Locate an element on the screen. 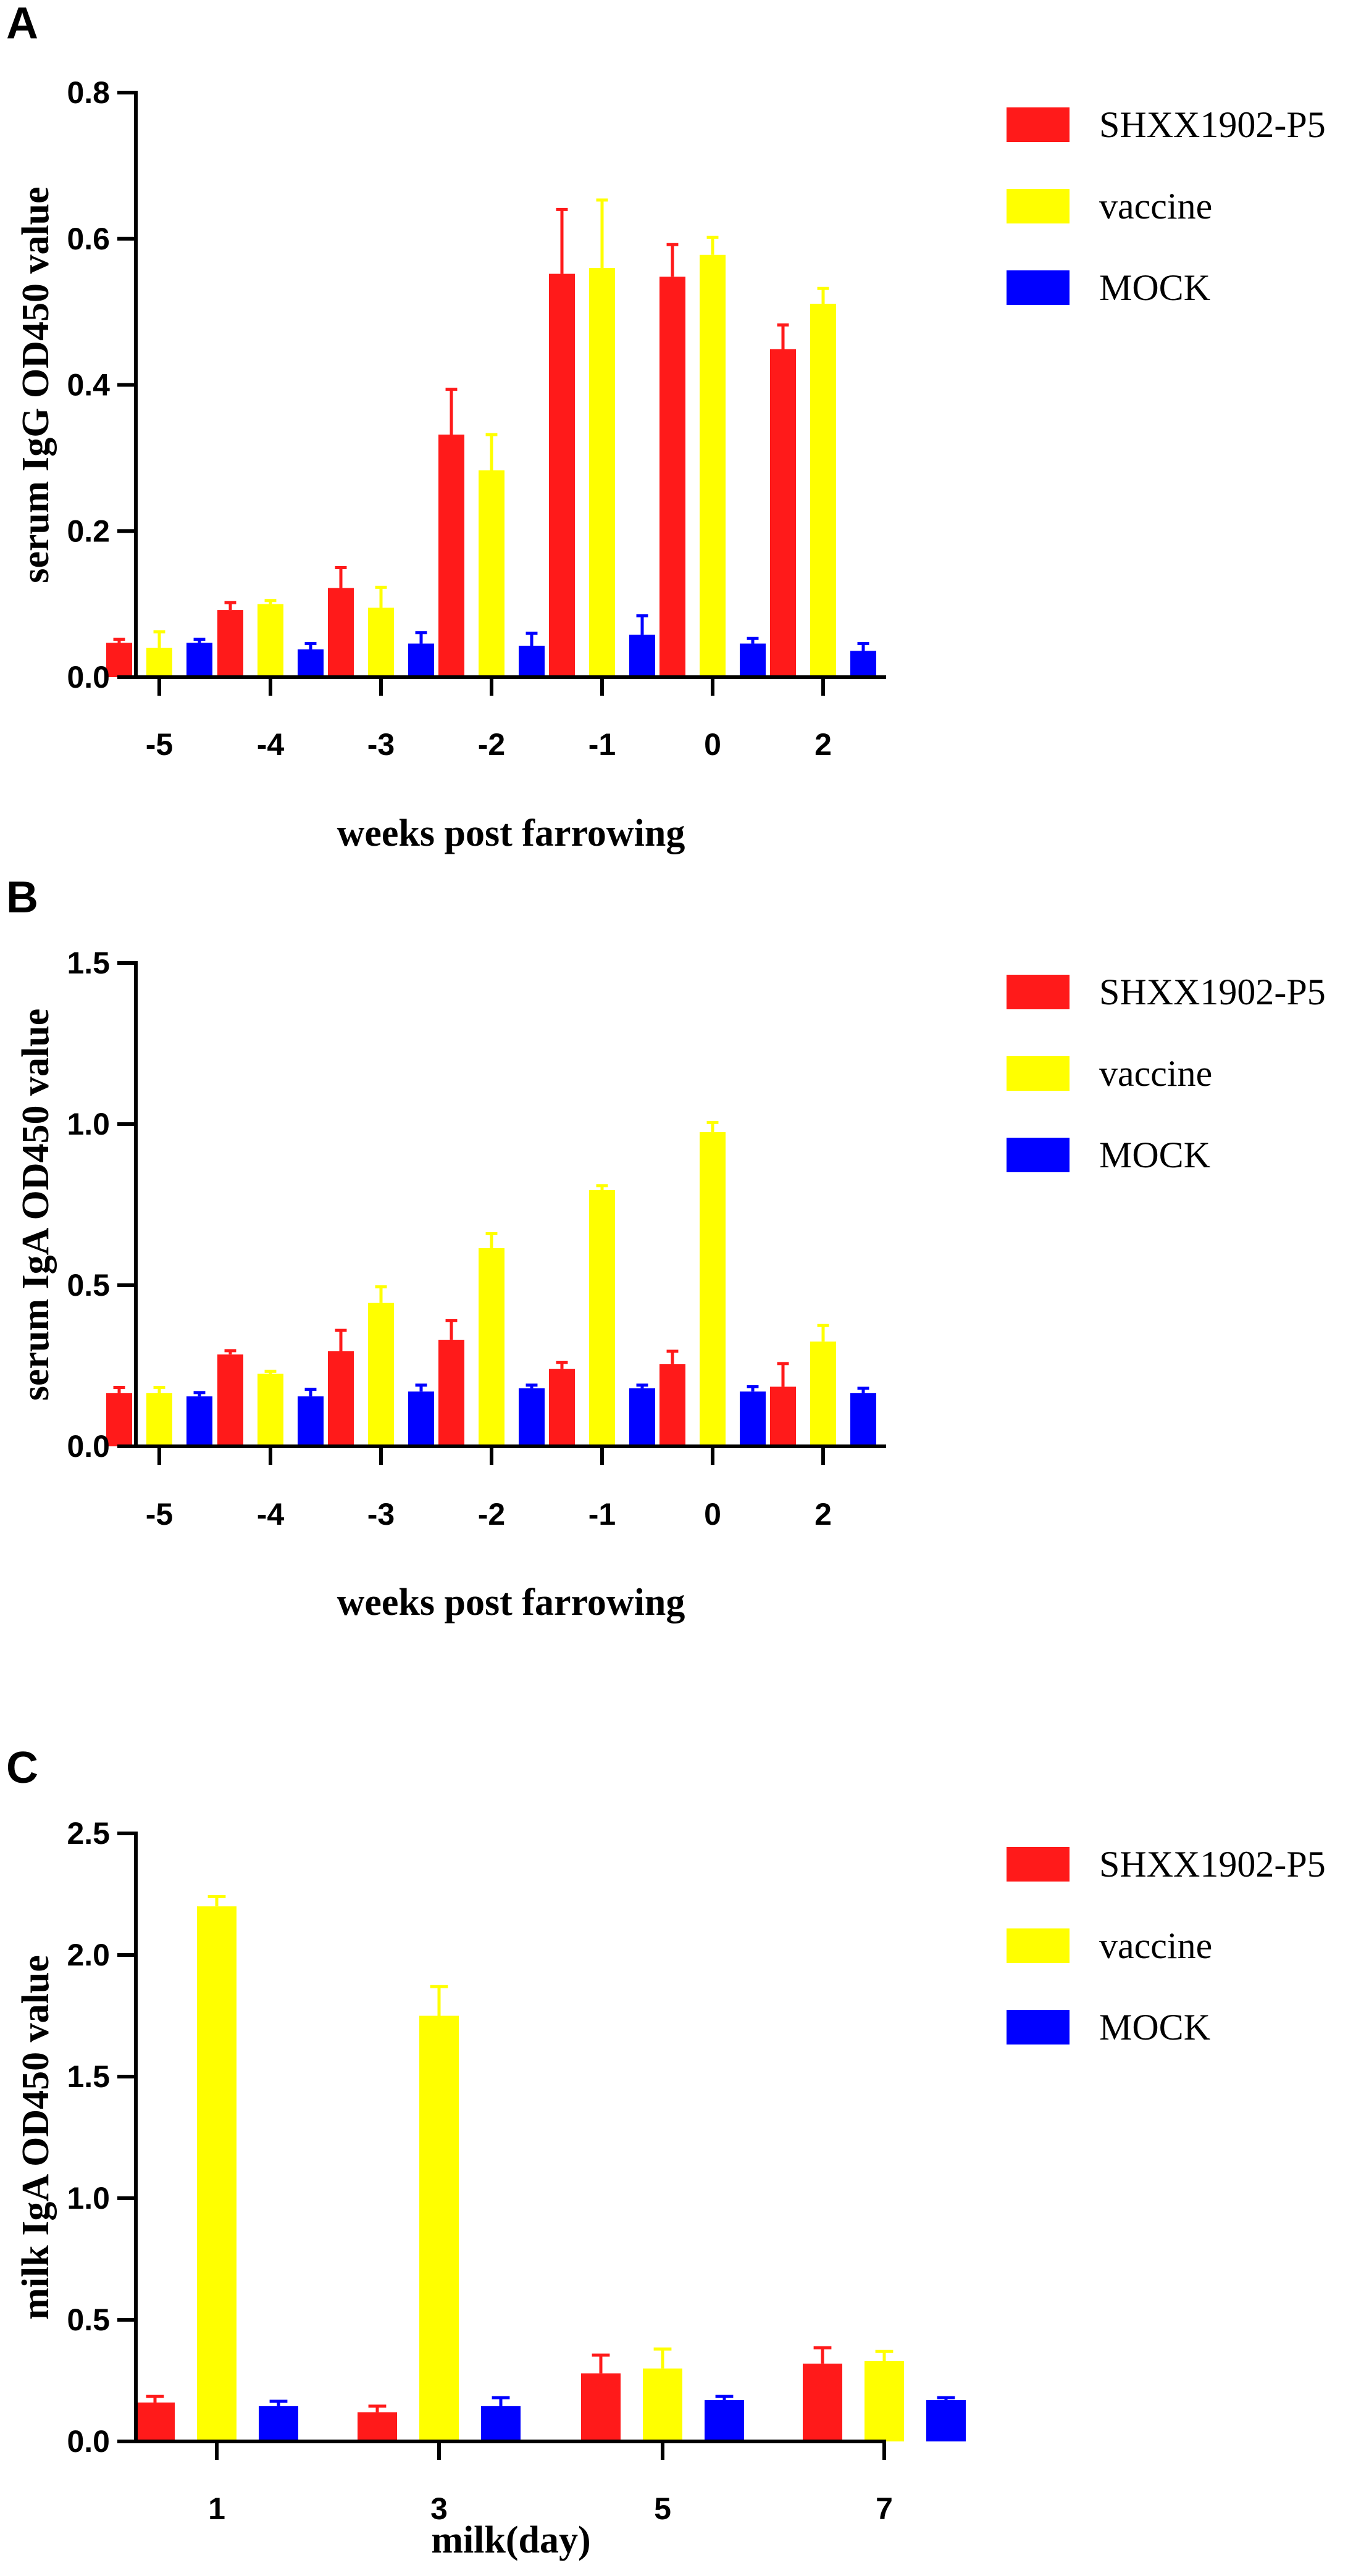 The height and width of the screenshot is (2576, 1369). y-tick-label: 0.2 is located at coordinates (88, 531).